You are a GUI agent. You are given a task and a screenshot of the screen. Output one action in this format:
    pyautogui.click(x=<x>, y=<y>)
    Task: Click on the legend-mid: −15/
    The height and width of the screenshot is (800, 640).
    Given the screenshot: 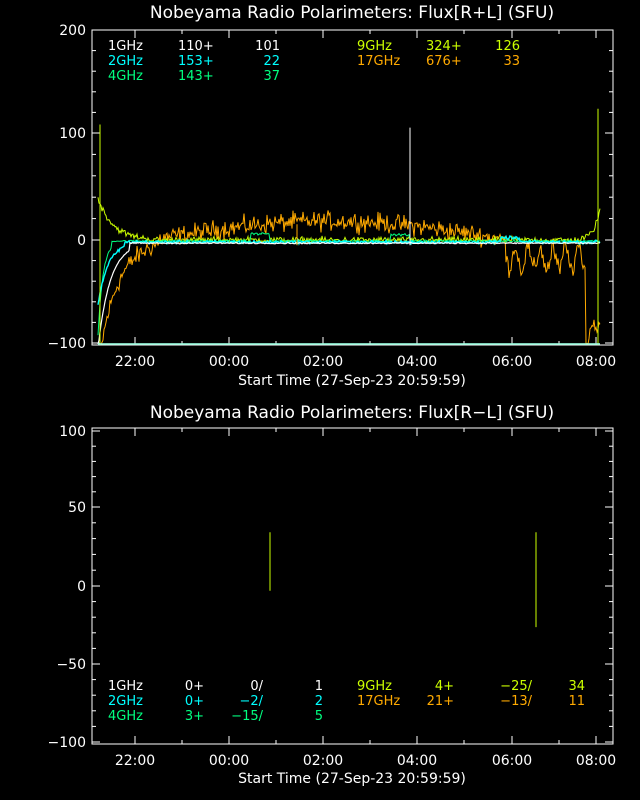 What is the action you would take?
    pyautogui.click(x=247, y=716)
    